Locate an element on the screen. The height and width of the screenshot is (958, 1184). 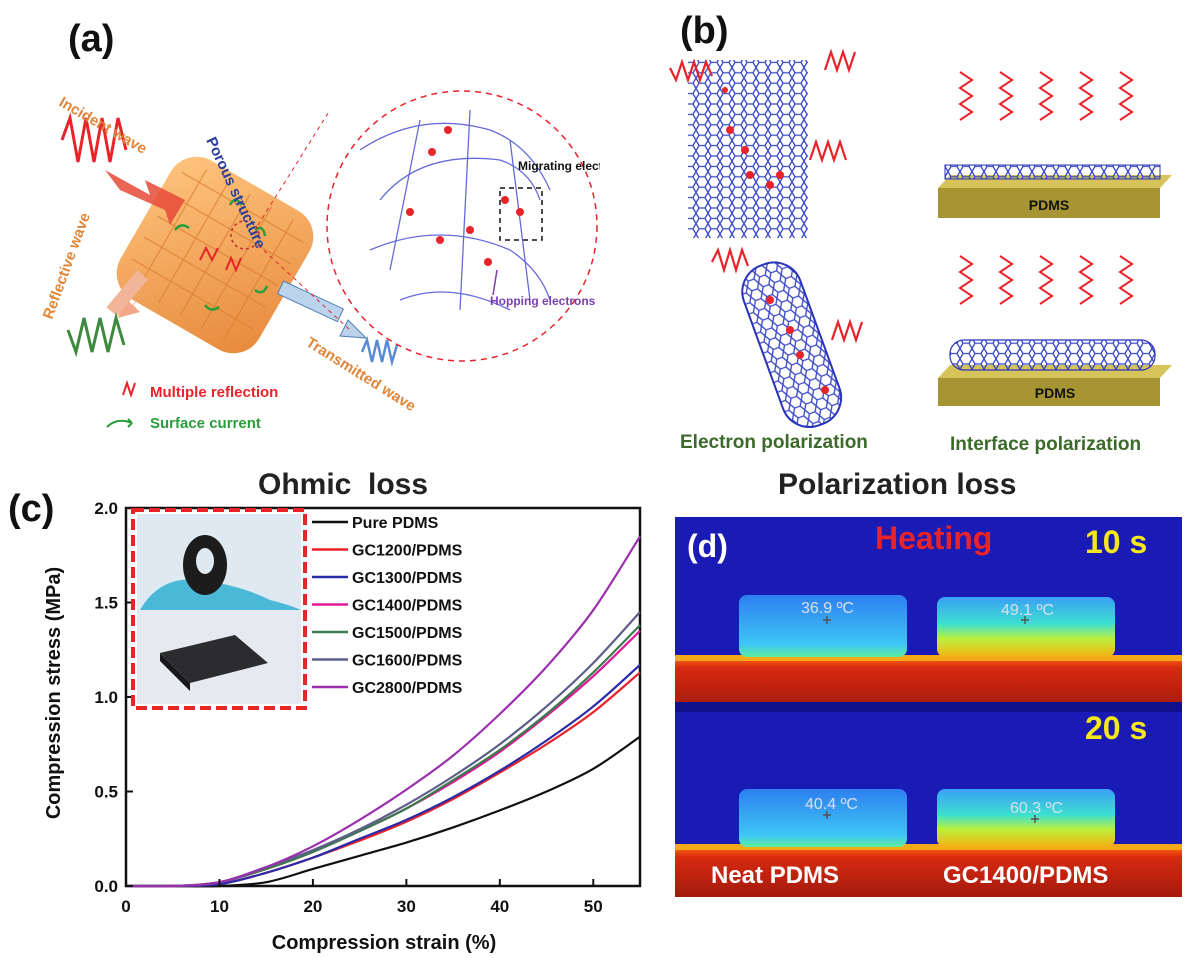
migrating-box is located at coordinates (521, 214).